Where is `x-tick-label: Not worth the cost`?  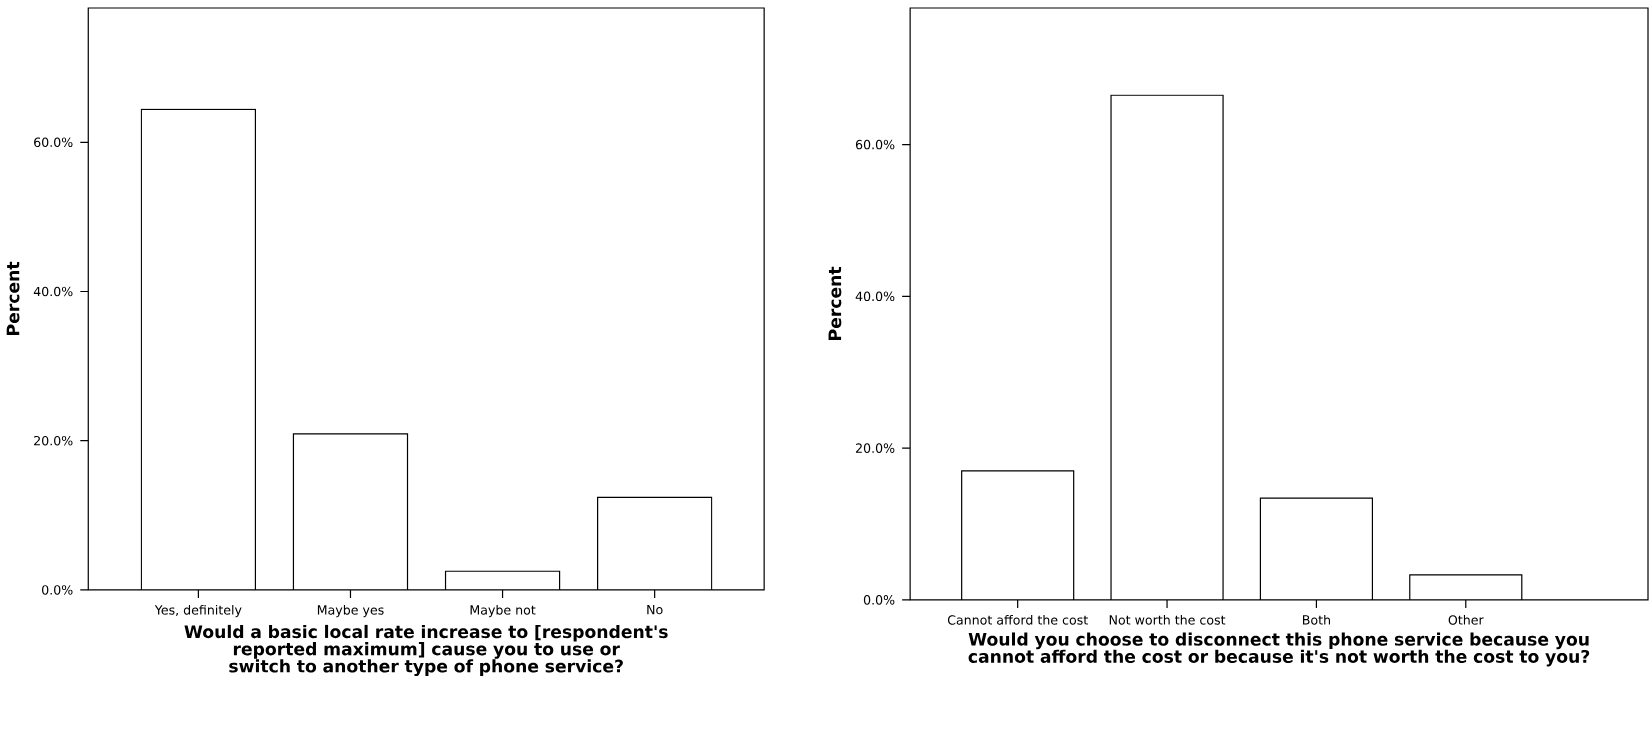
x-tick-label: Not worth the cost is located at coordinates (1167, 620).